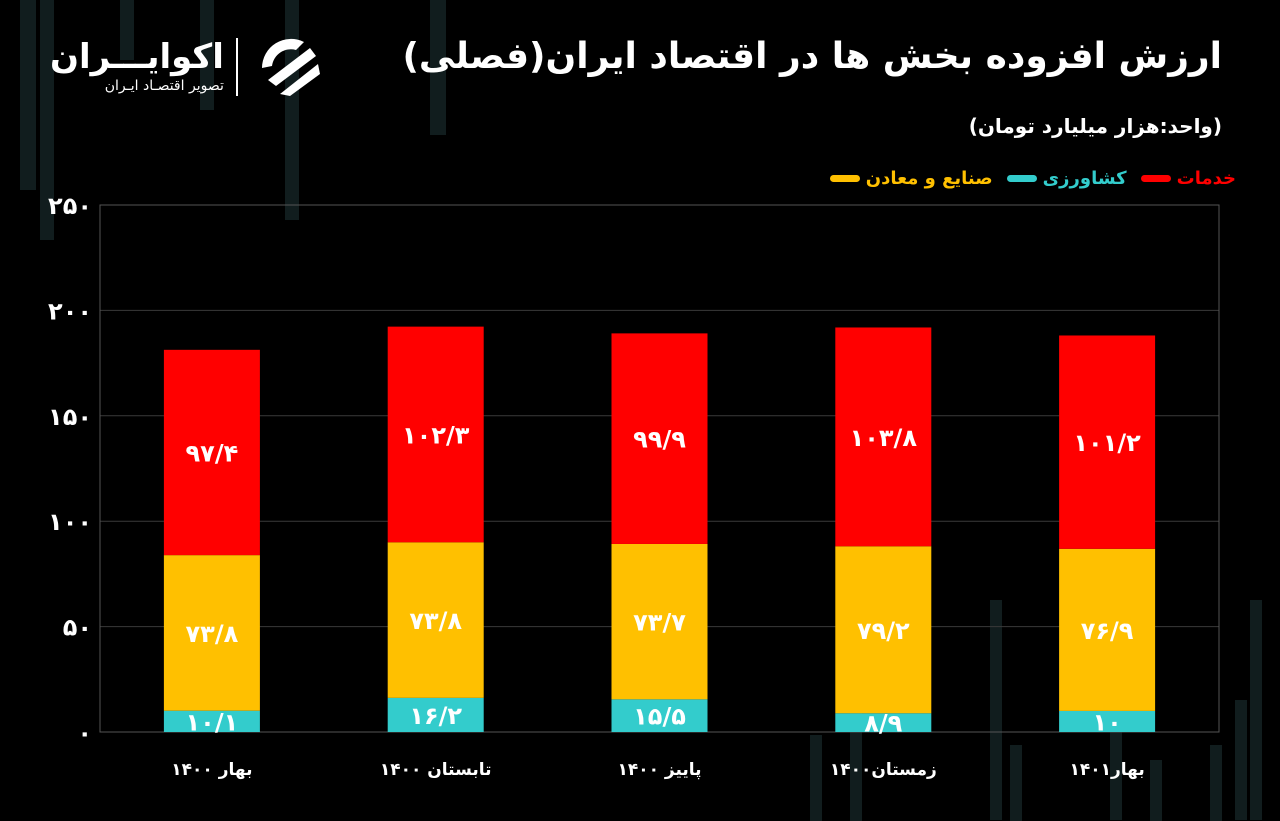  What do you see at coordinates (812, 56) in the screenshot?
I see `chart-title: ارزش افزوده بخش ها در اقتصاد ایران(فصلی)` at bounding box center [812, 56].